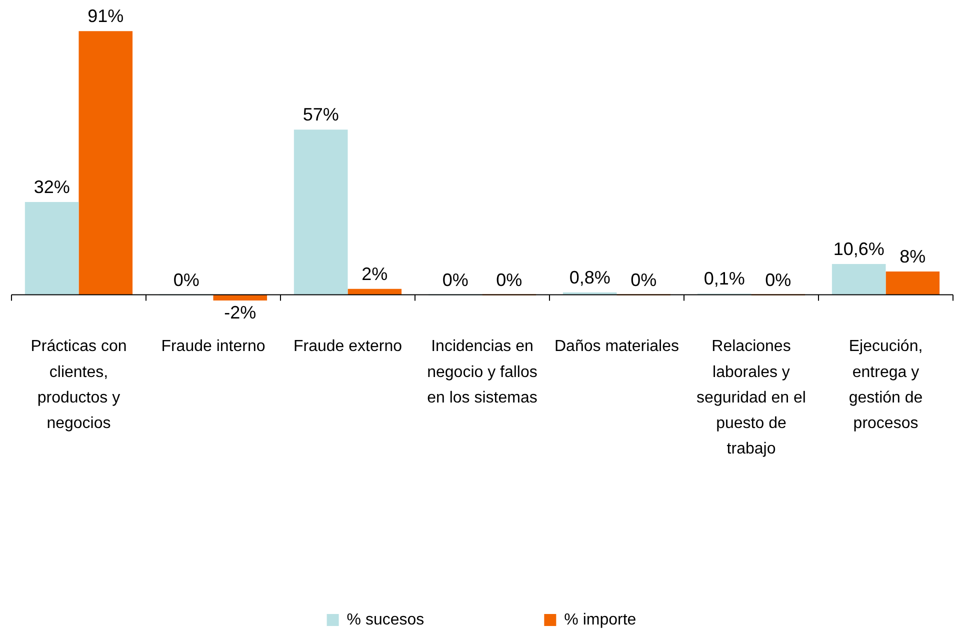 The width and height of the screenshot is (955, 638). Describe the element at coordinates (751, 398) in the screenshot. I see `x-tick-label: Relaciones laborales y seguridad en el puesto de trabajo` at that location.